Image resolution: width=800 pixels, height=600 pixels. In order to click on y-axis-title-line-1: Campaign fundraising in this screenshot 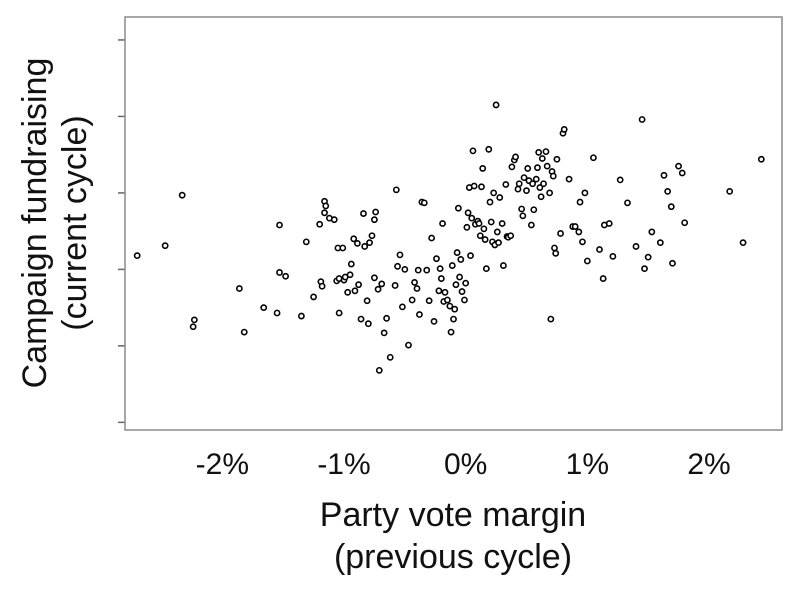, I will do `click(35, 223)`.